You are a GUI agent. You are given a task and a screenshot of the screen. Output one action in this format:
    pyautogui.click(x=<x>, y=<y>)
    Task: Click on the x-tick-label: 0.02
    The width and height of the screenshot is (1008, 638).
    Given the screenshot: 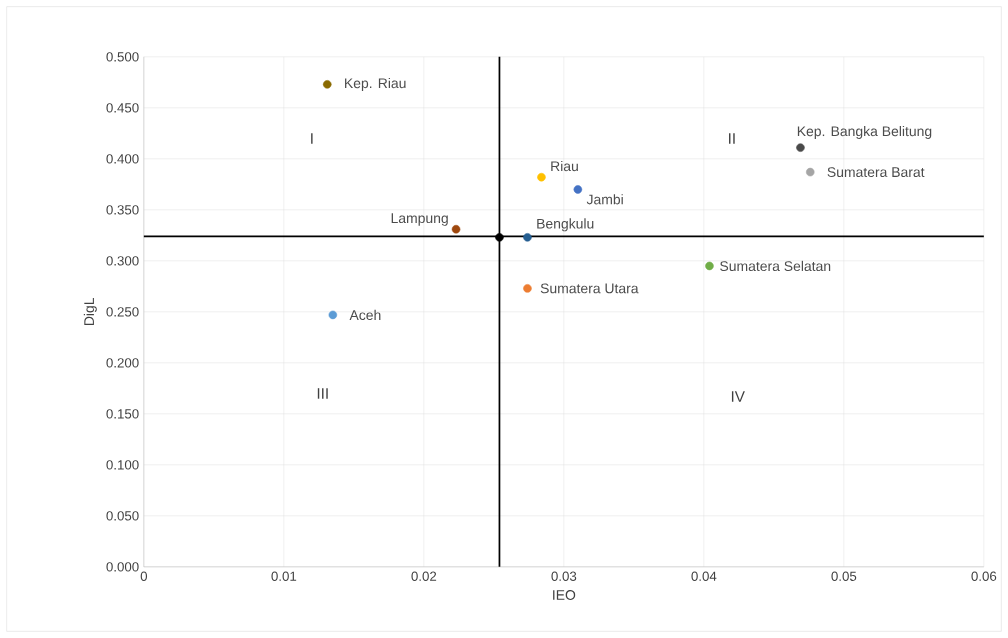 What is the action you would take?
    pyautogui.click(x=424, y=576)
    